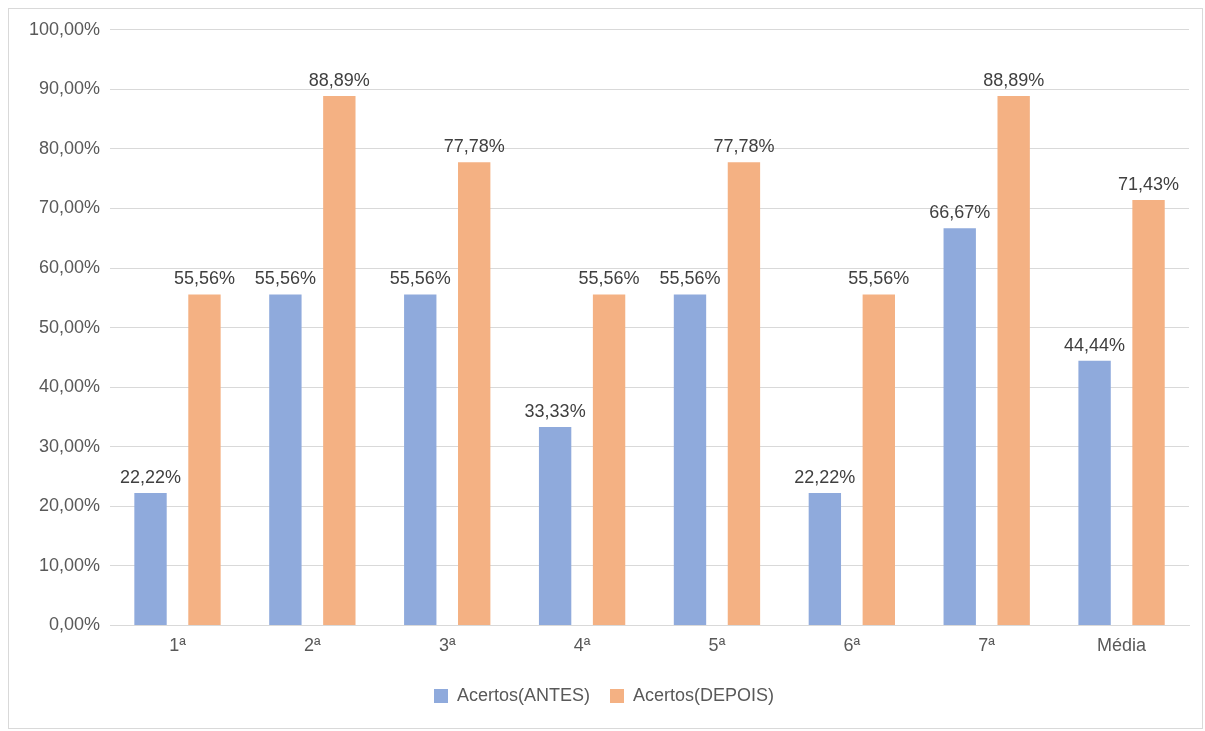 Image resolution: width=1205 pixels, height=731 pixels. What do you see at coordinates (987, 645) in the screenshot?
I see `x-tick-label: 7ª` at bounding box center [987, 645].